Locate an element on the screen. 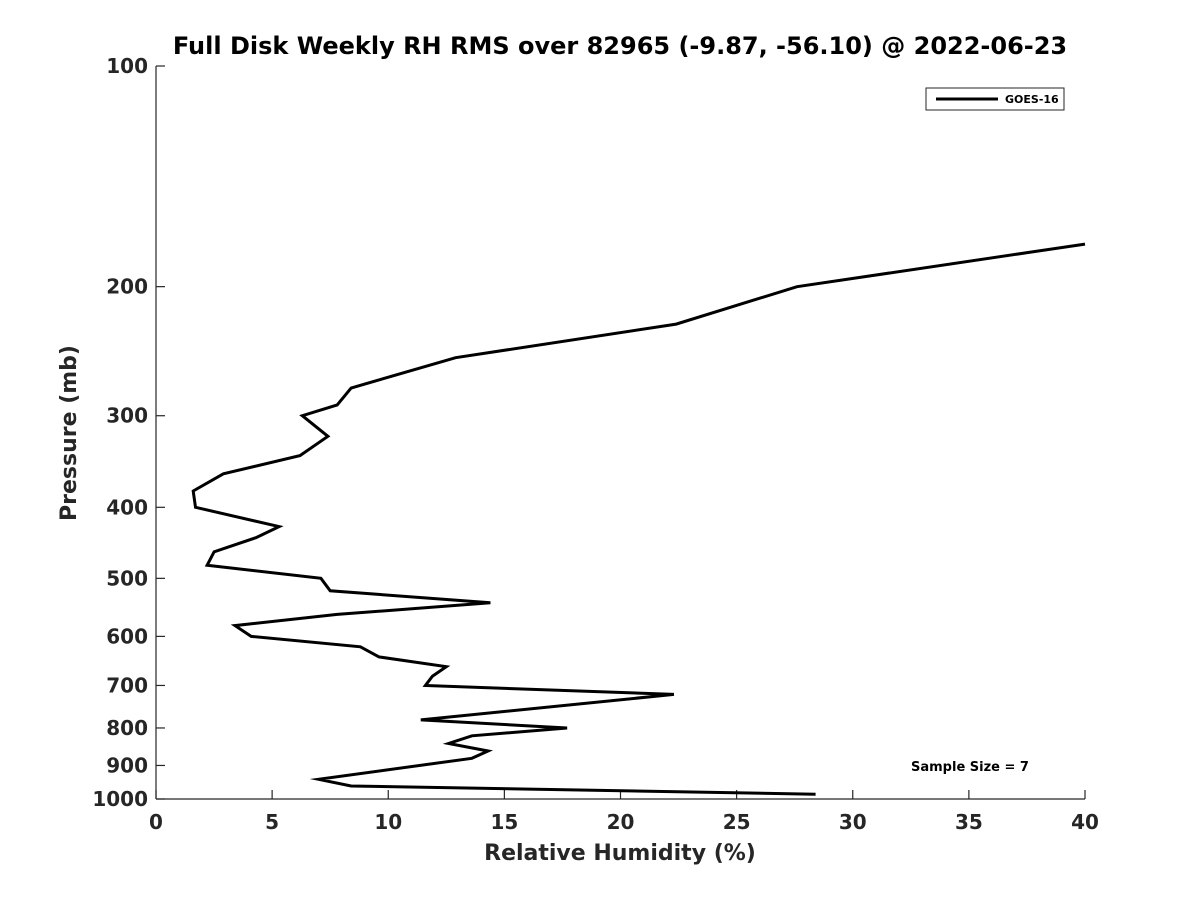 The height and width of the screenshot is (900, 1200). legend-label-goes16: GOES-16 is located at coordinates (1032, 99).